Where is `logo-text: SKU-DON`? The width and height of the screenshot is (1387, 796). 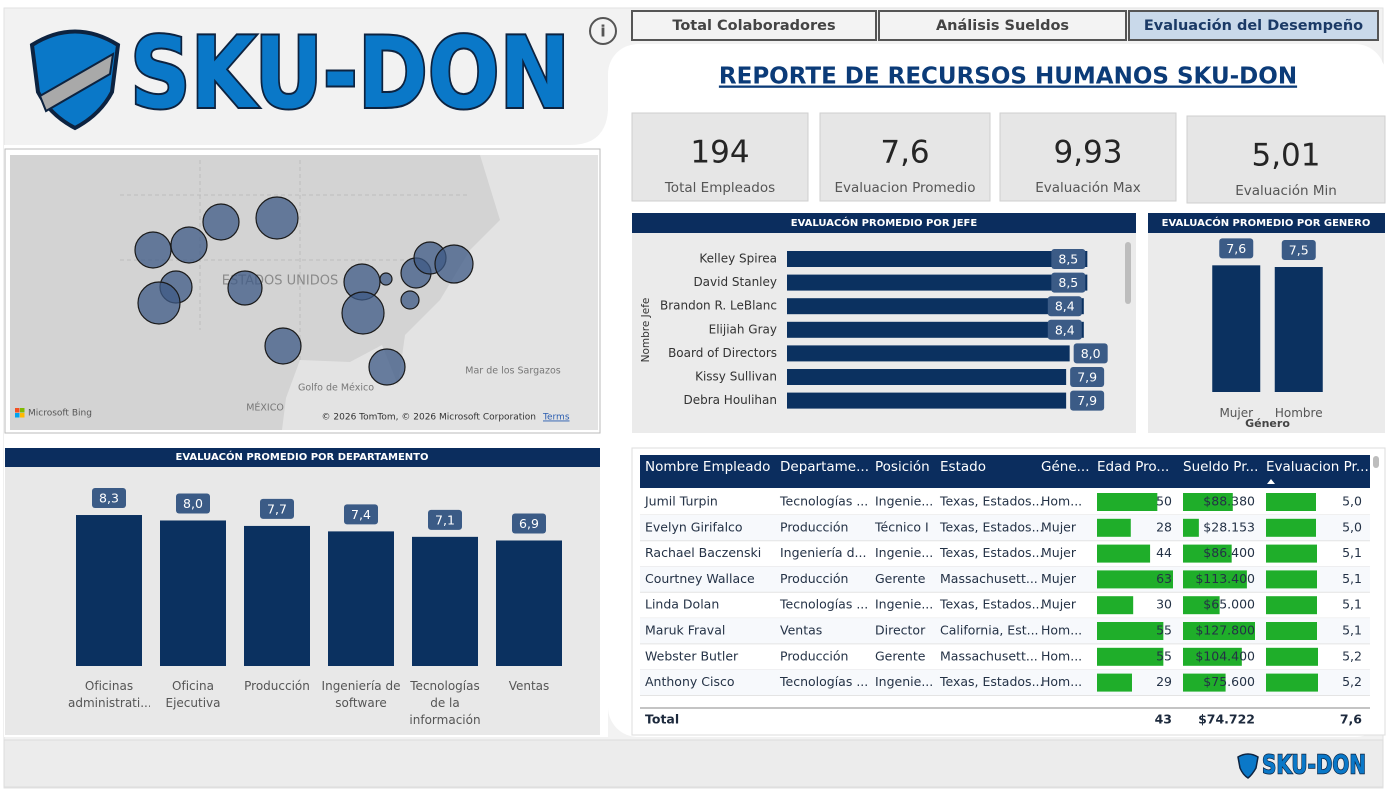
logo-text: SKU-DON is located at coordinates (350, 74).